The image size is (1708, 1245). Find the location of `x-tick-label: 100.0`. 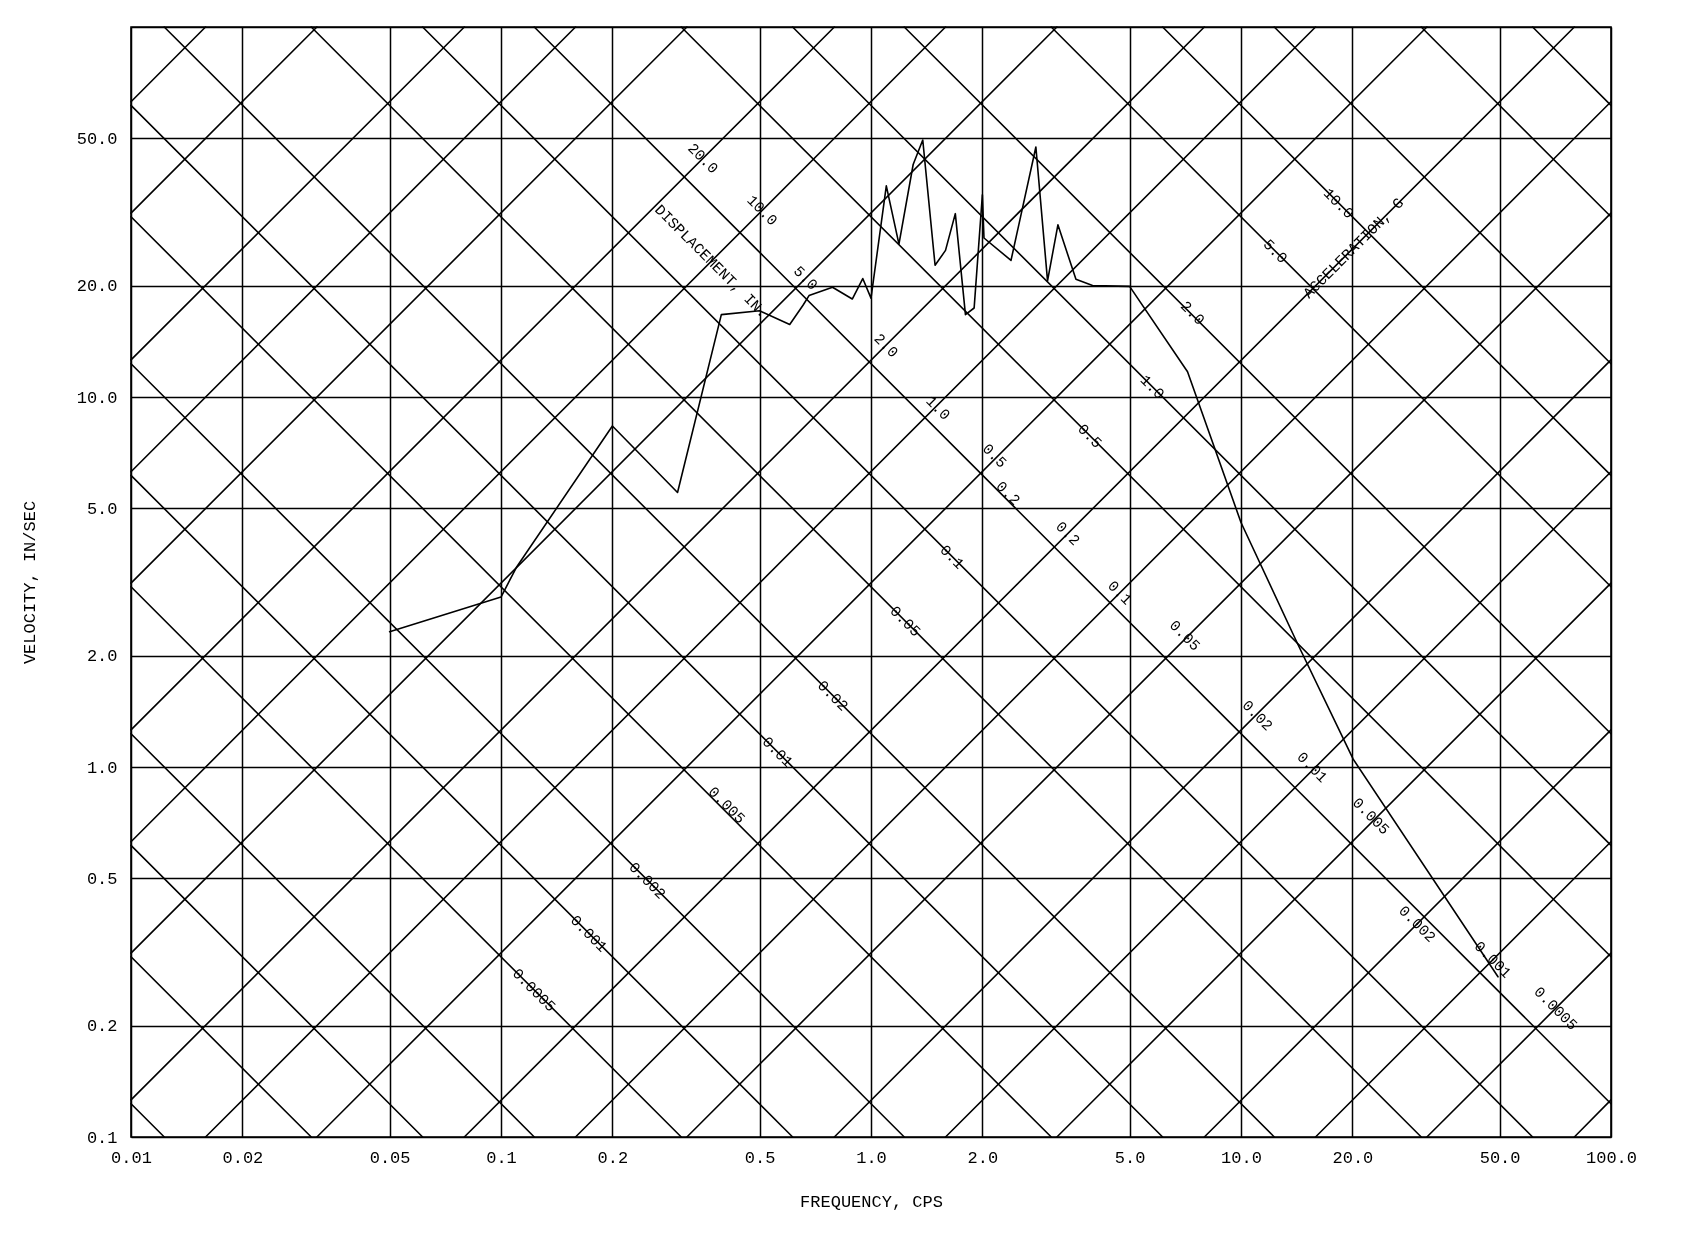

x-tick-label: 100.0 is located at coordinates (1611, 1158).